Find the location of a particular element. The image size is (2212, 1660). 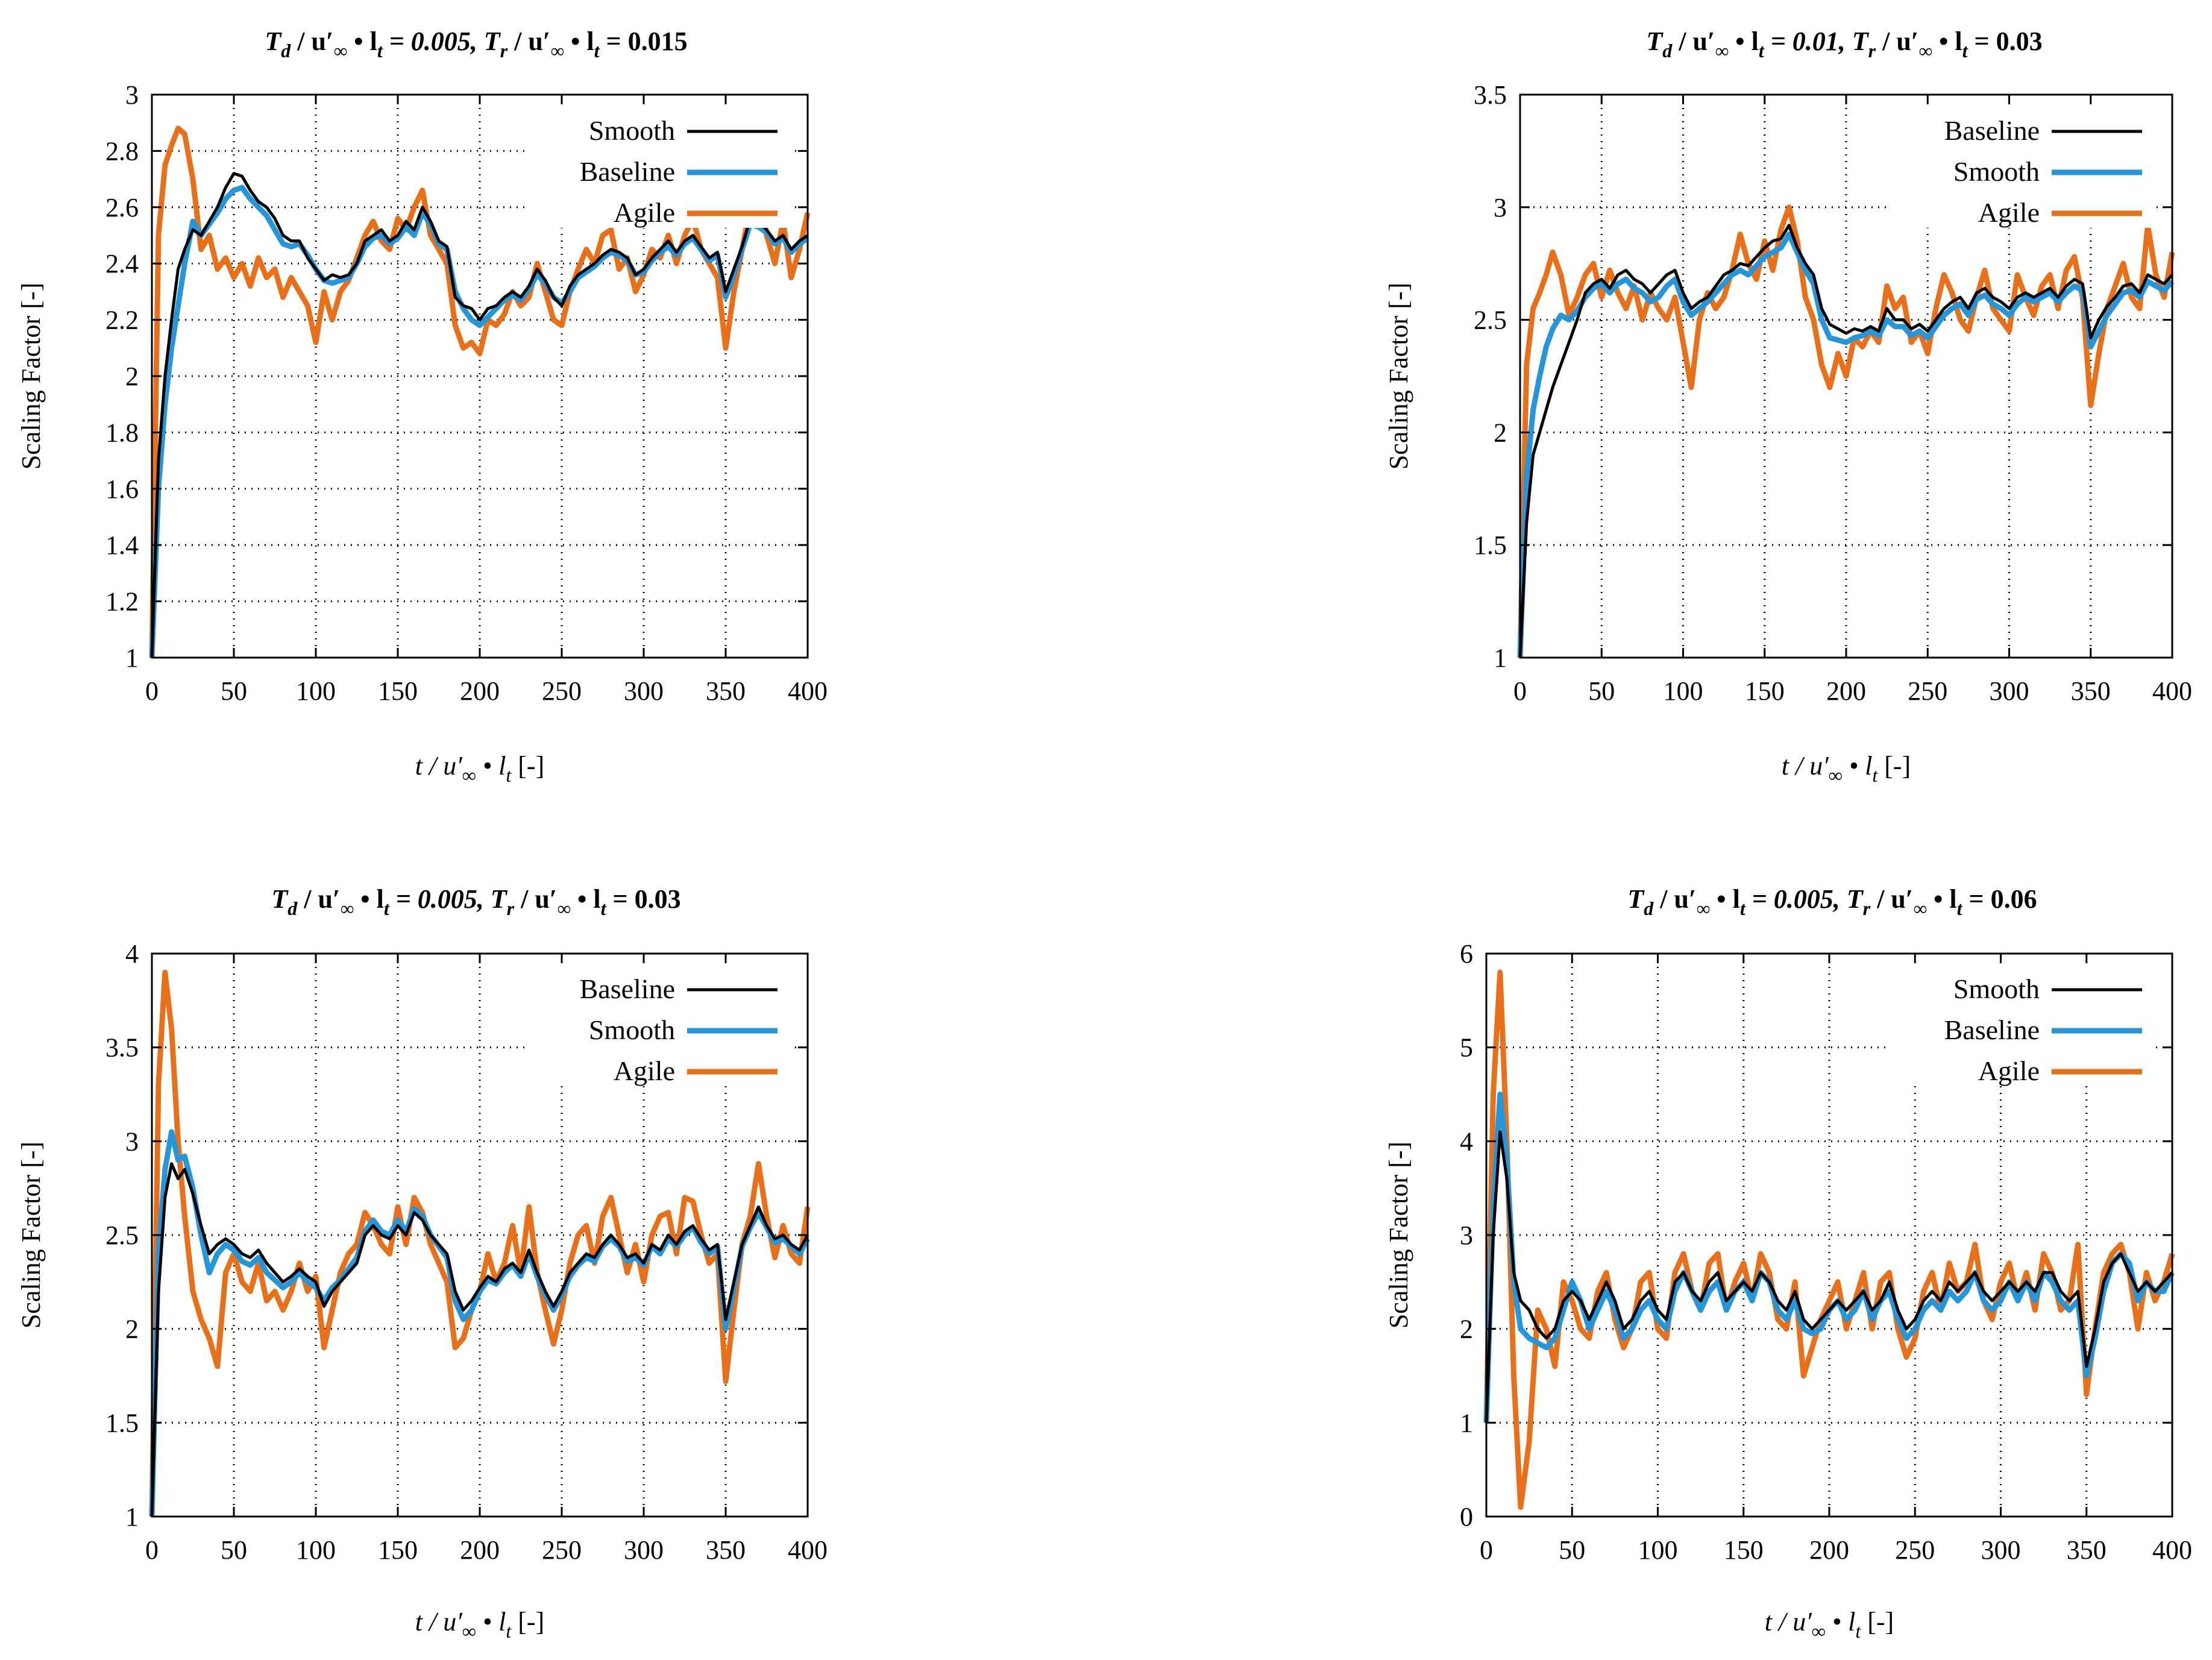

y-tick-label: 1.2 is located at coordinates (122, 602).